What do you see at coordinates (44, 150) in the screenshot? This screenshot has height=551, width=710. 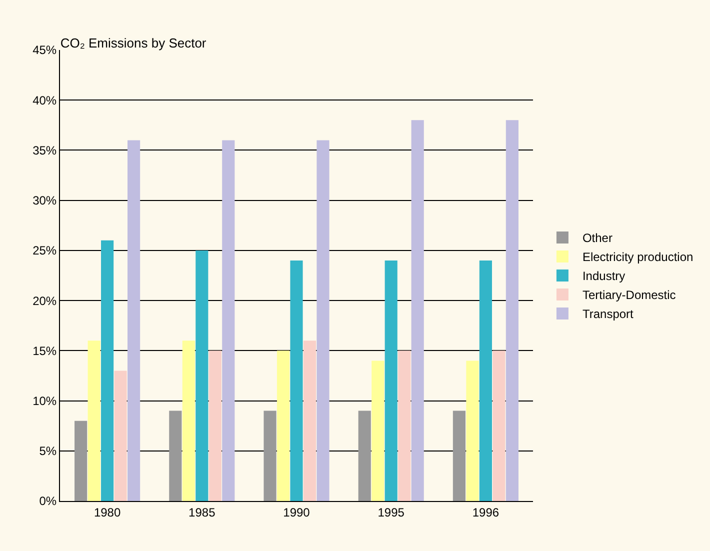 I see `y-tick-label: 35%` at bounding box center [44, 150].